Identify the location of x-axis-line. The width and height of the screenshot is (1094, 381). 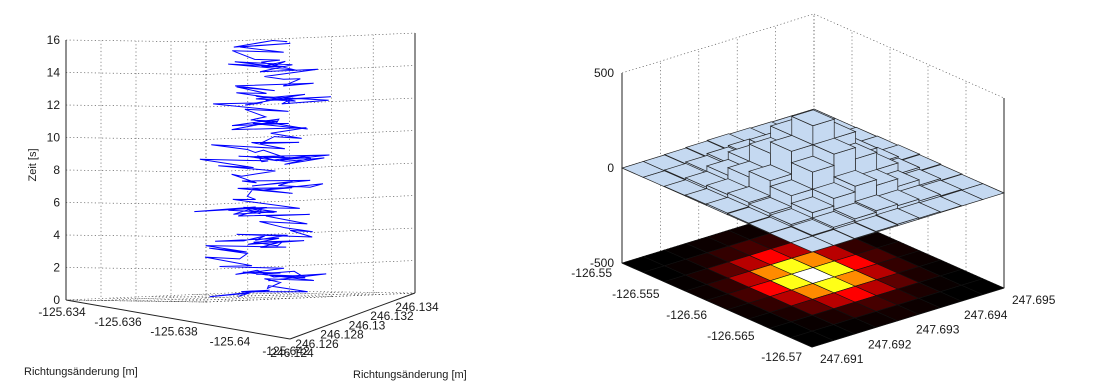
(178, 319).